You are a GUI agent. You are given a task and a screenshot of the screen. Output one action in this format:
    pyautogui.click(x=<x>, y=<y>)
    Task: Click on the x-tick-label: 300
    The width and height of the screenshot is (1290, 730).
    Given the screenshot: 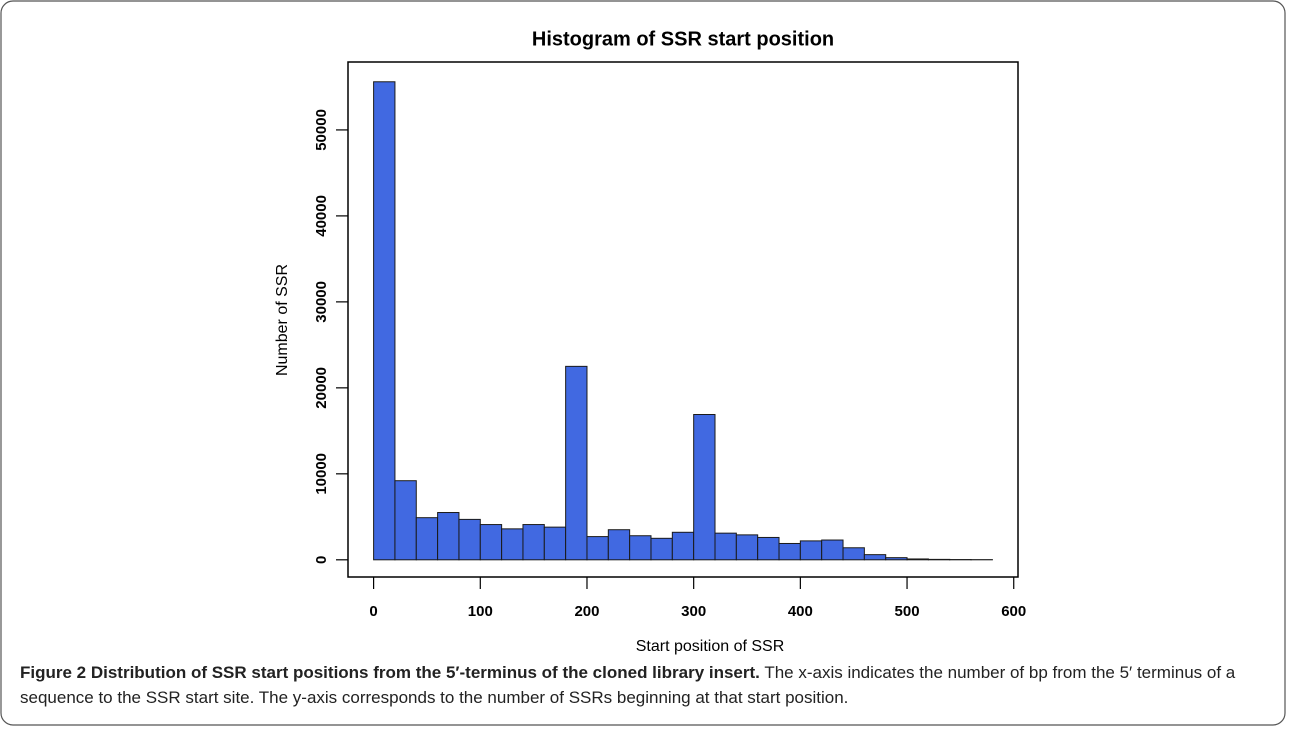 What is the action you would take?
    pyautogui.click(x=693, y=611)
    